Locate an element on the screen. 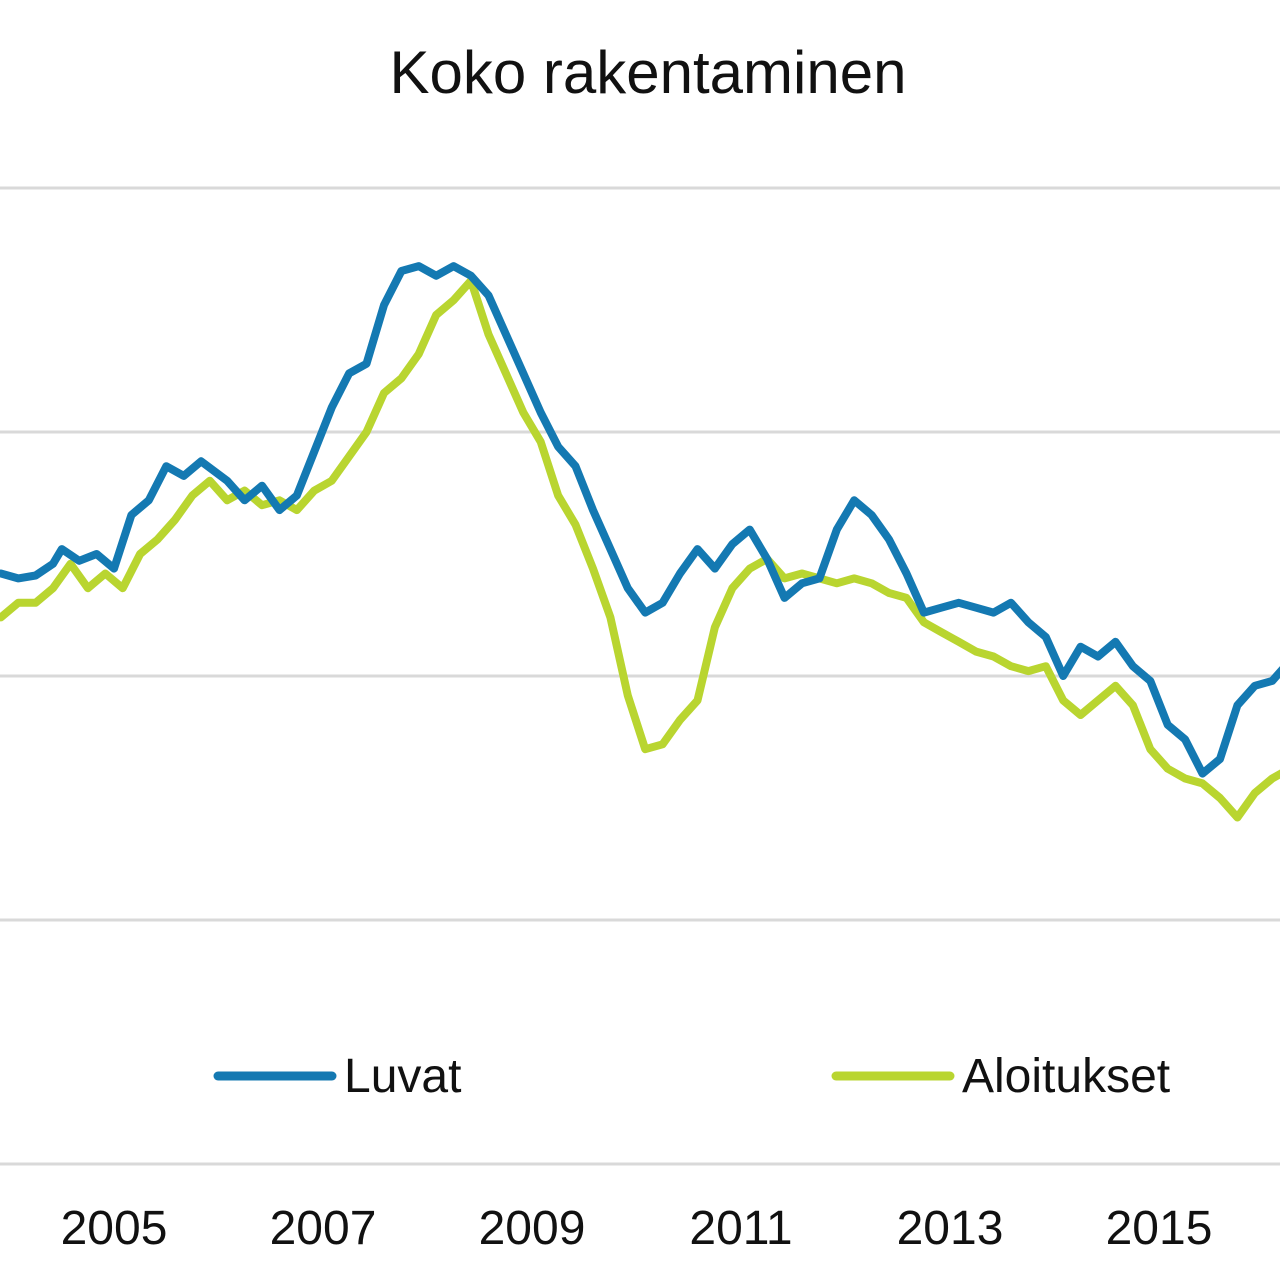 The image size is (1280, 1280). legend: Luvat Aloitukset is located at coordinates (691, 1076).